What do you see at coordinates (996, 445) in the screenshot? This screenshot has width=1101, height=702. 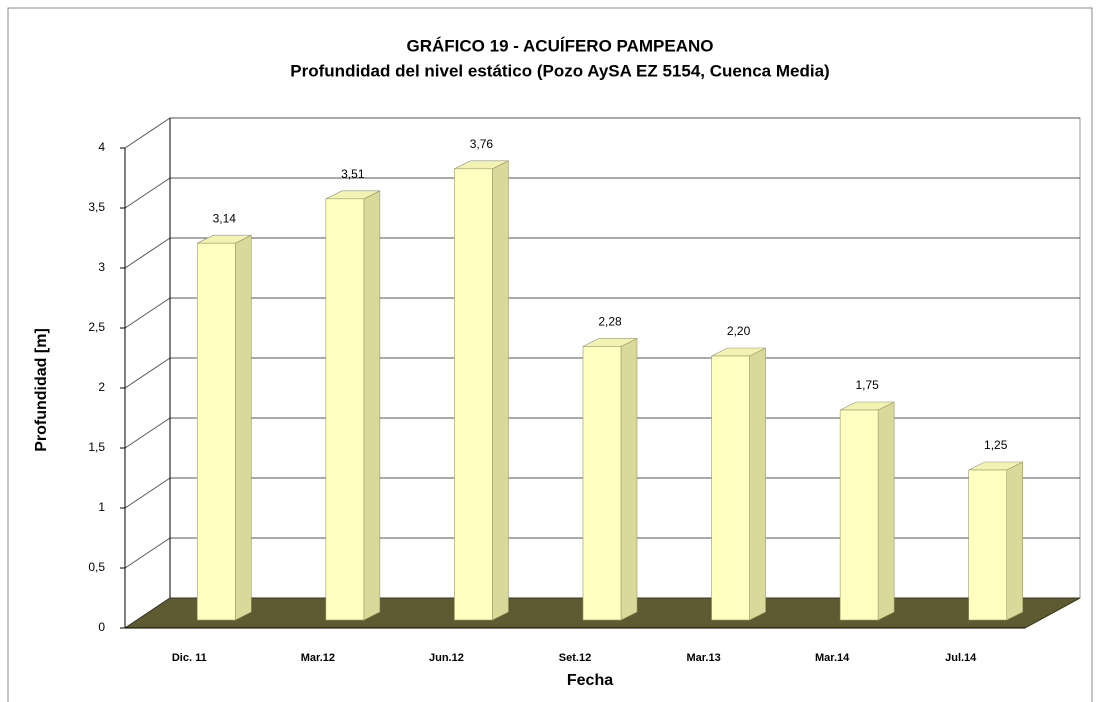 I see `data-label: 1,25` at bounding box center [996, 445].